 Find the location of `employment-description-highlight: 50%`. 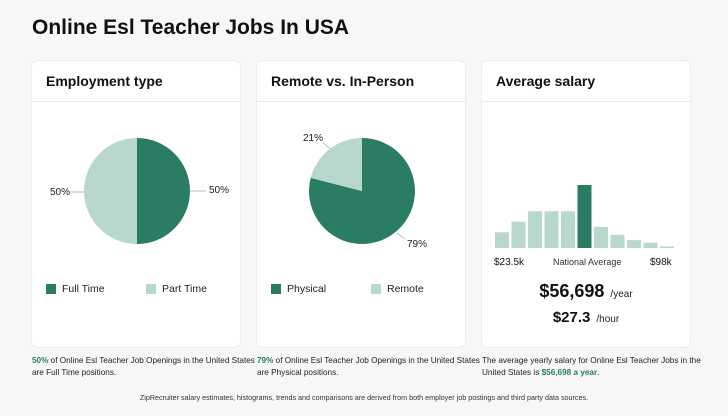

employment-description-highlight: 50% is located at coordinates (40, 360).